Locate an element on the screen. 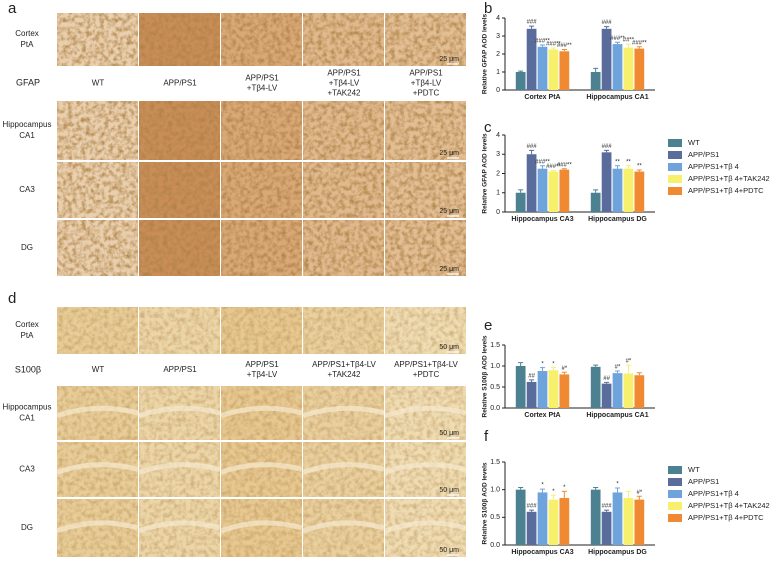 The width and height of the screenshot is (778, 569). x-tick-label: Hippocampus DG is located at coordinates (617, 219).